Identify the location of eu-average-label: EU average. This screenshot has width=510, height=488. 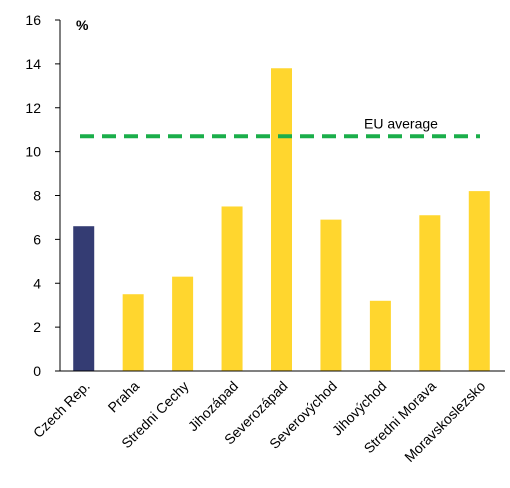
(401, 123).